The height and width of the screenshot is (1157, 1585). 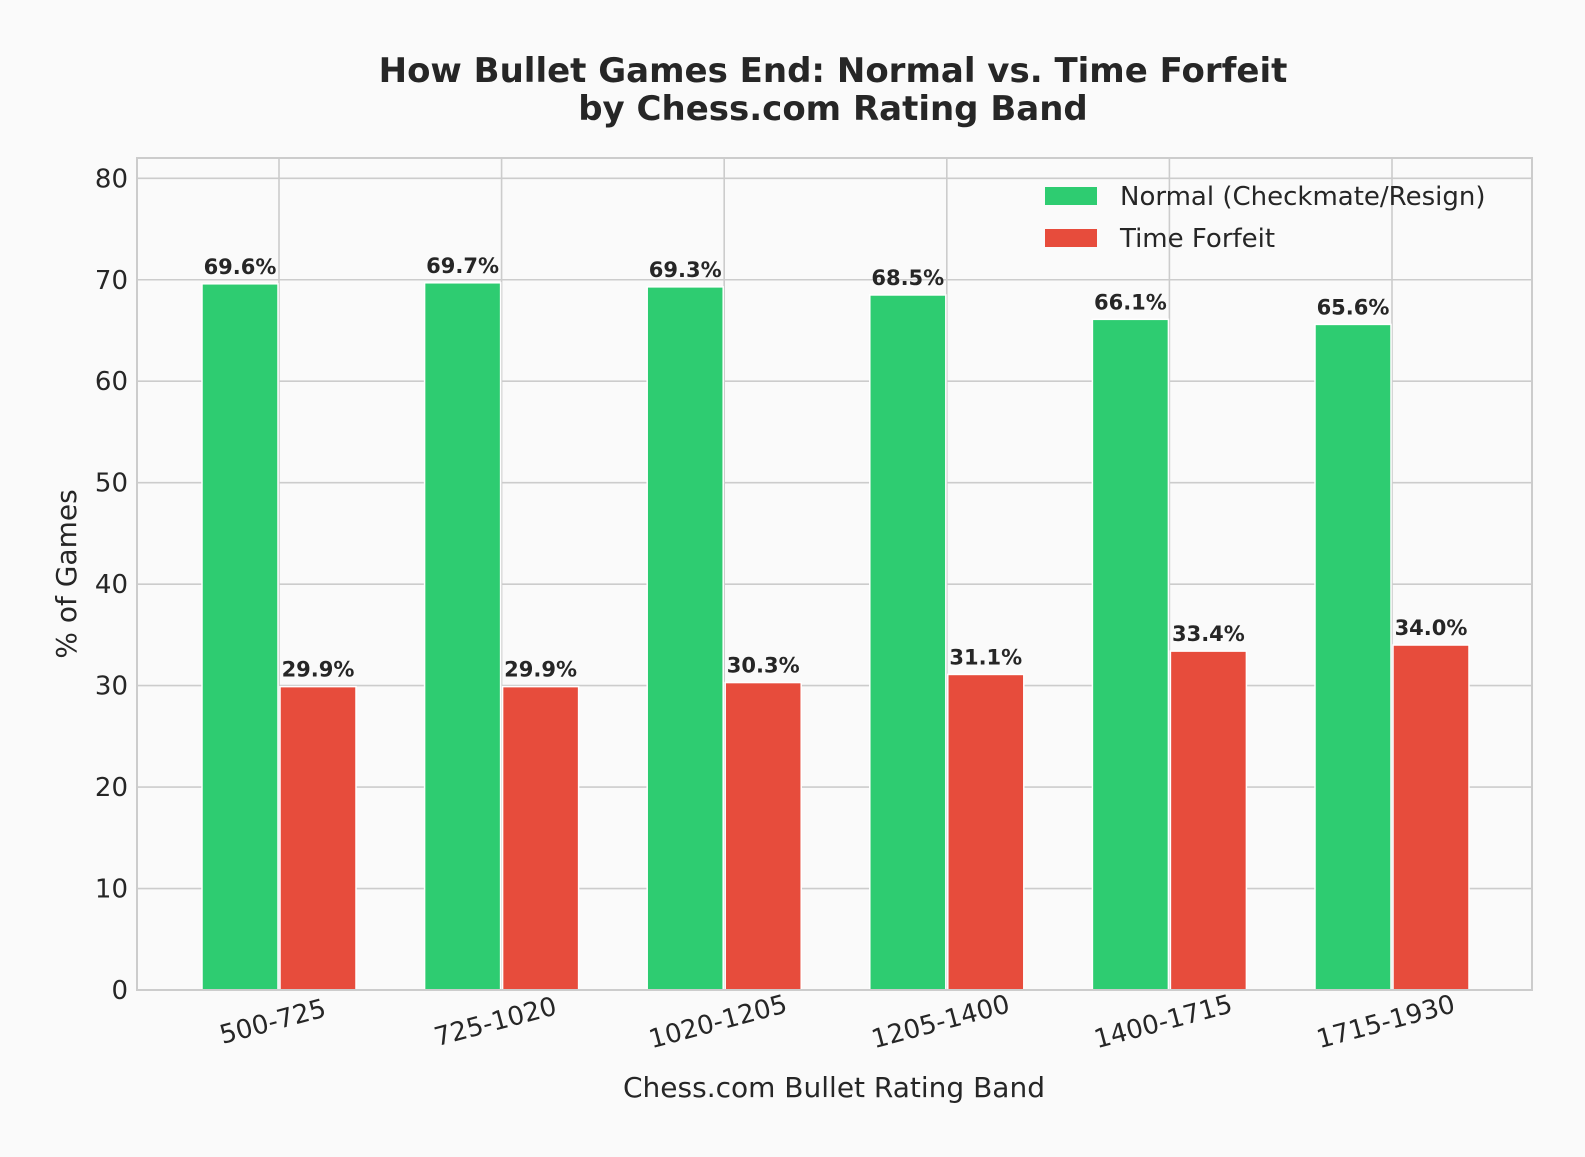 I want to click on bar-label-normal: 69.6%, so click(x=240, y=267).